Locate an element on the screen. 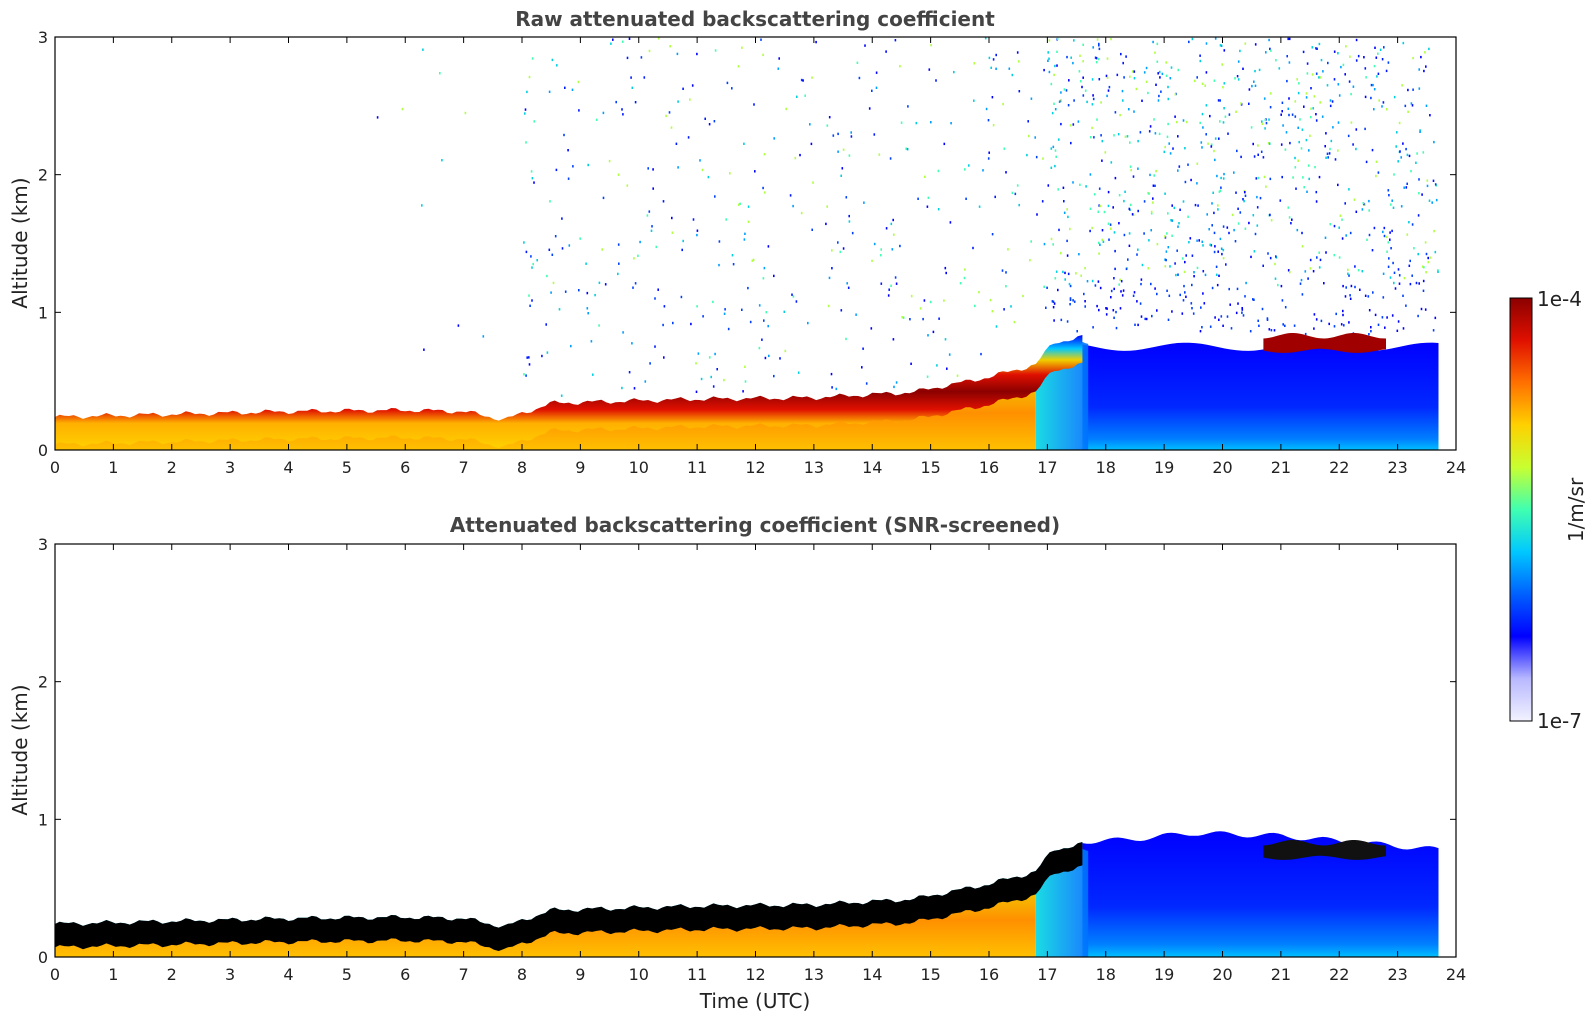 The image size is (1595, 1020). colorbar-min-label: 1e-7 is located at coordinates (1559, 721).